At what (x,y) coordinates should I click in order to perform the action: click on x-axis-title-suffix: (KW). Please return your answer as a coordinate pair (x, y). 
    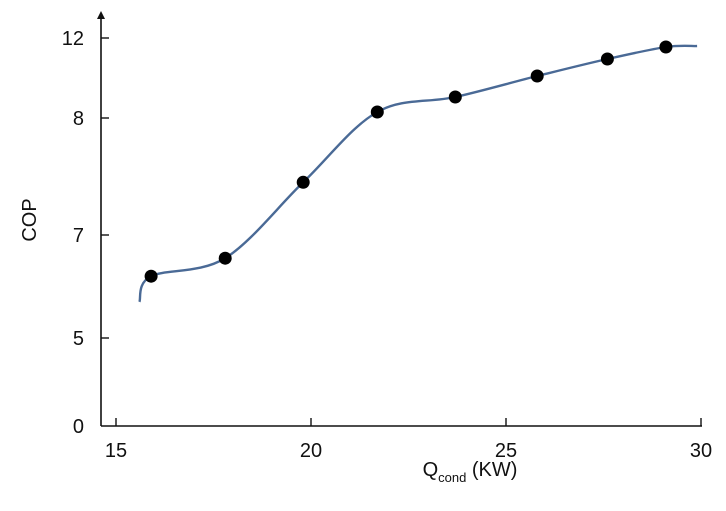
    Looking at the image, I should click on (491, 470).